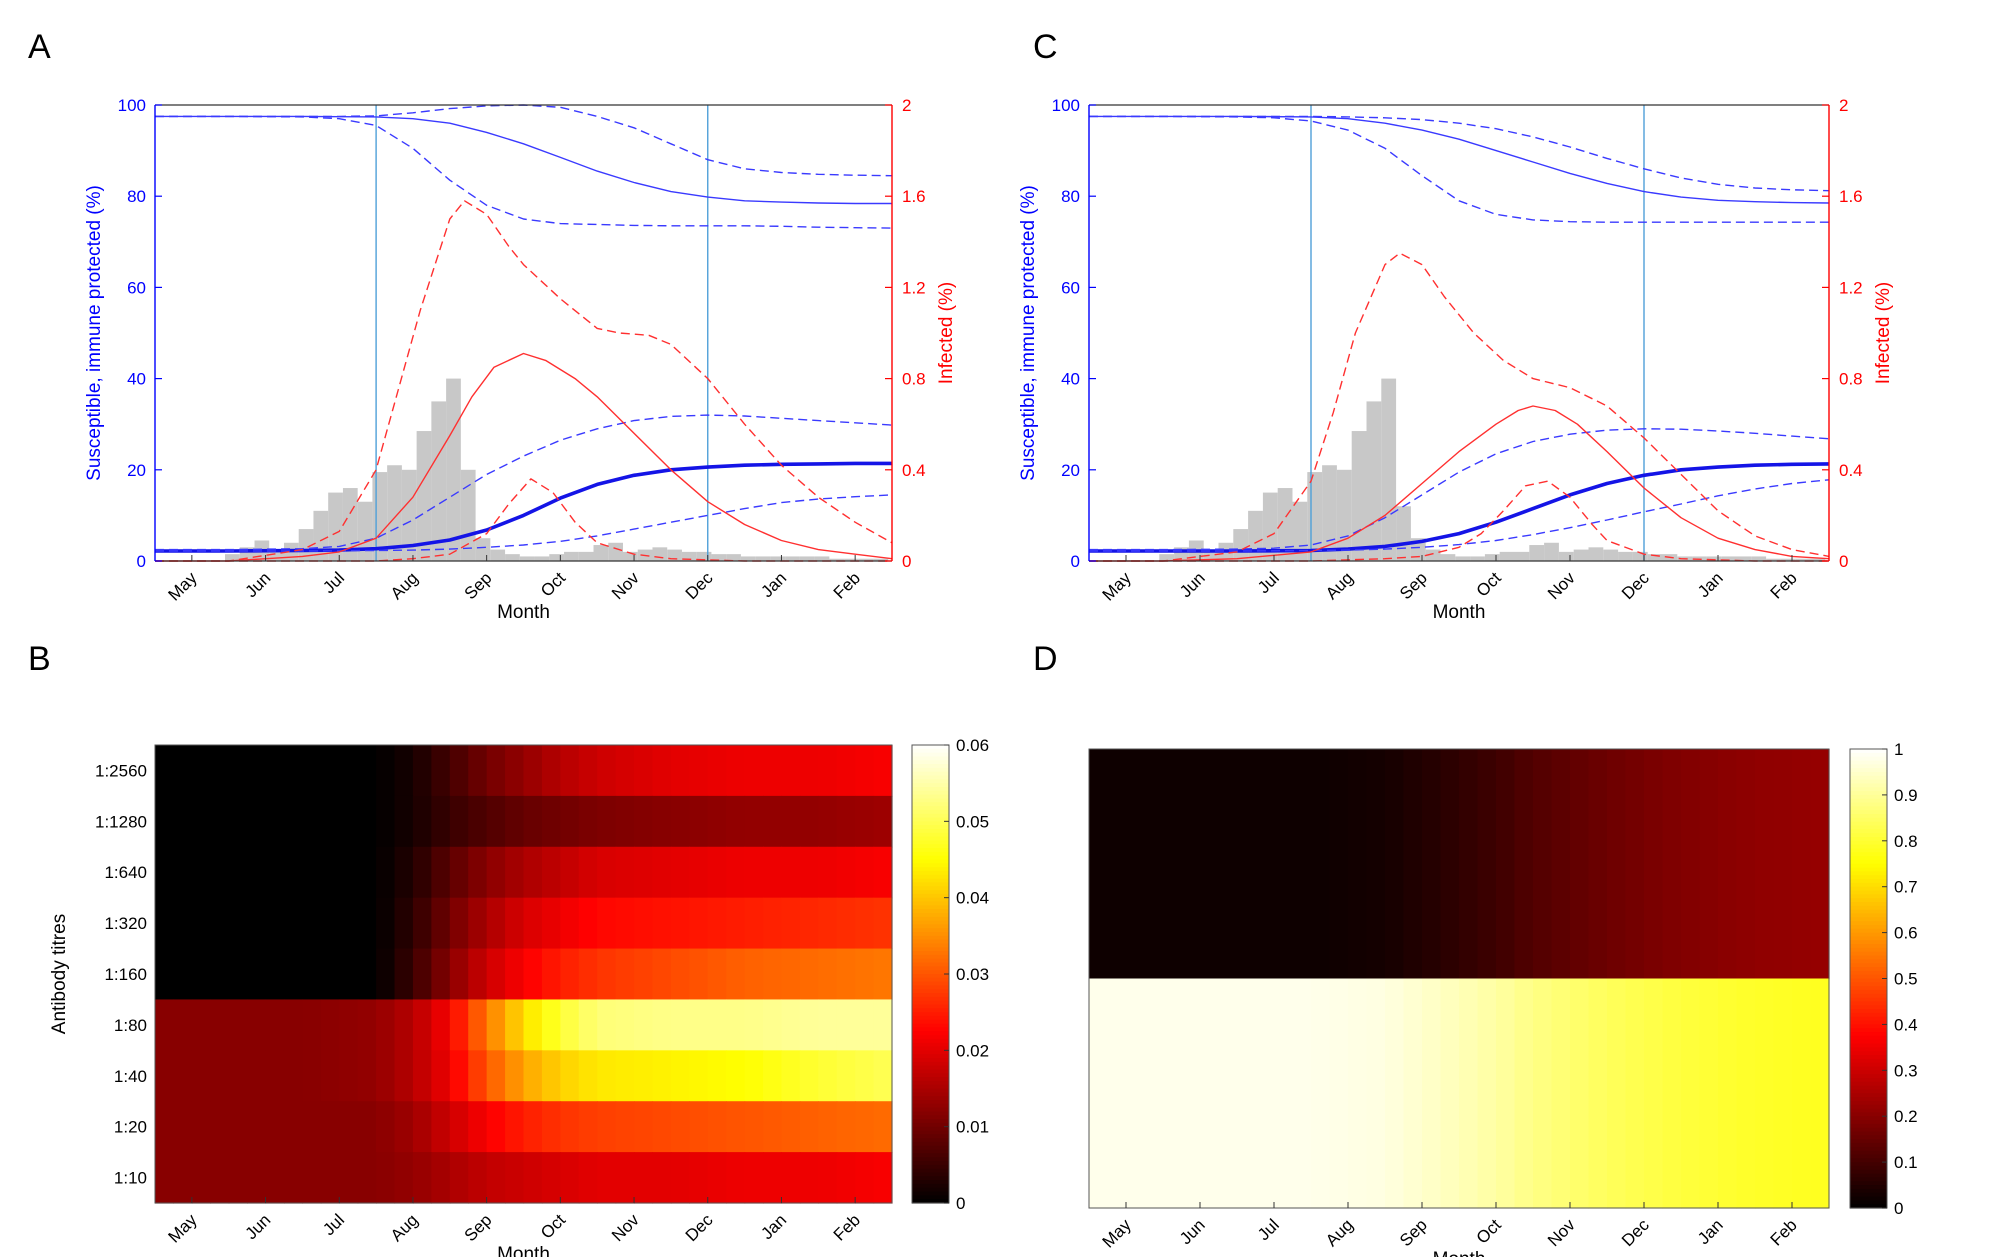 The height and width of the screenshot is (1257, 2000). Describe the element at coordinates (1906, 979) in the screenshot. I see `colorbar-tick-label: 0.5` at that location.